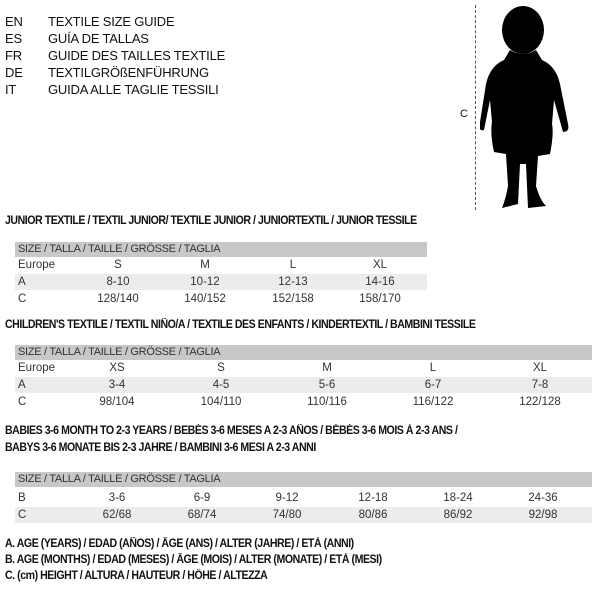 This screenshot has height=600, width=600. Describe the element at coordinates (303, 515) in the screenshot. I see `table-row: C 62/68 68/74 74/80 80/86 86/92 92/98` at that location.